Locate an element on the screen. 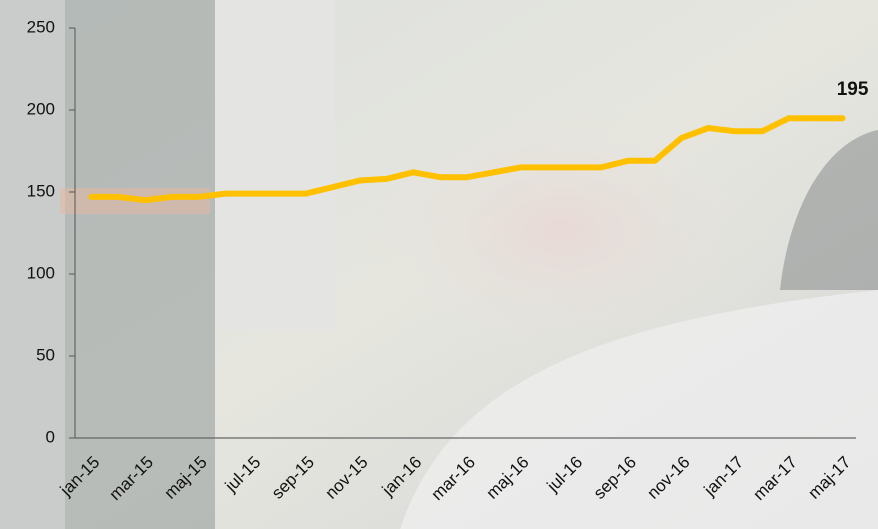  y-tick-label: 200 is located at coordinates (41, 108).